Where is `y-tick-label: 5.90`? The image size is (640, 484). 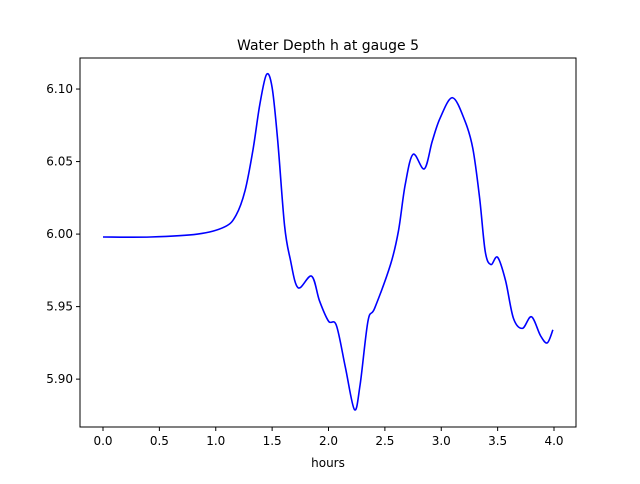
y-tick-label: 5.90 is located at coordinates (59, 379).